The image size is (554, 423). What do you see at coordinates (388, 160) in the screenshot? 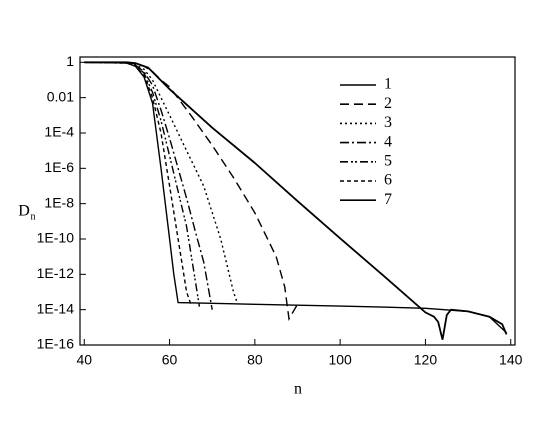
I see `legend-label: 5` at bounding box center [388, 160].